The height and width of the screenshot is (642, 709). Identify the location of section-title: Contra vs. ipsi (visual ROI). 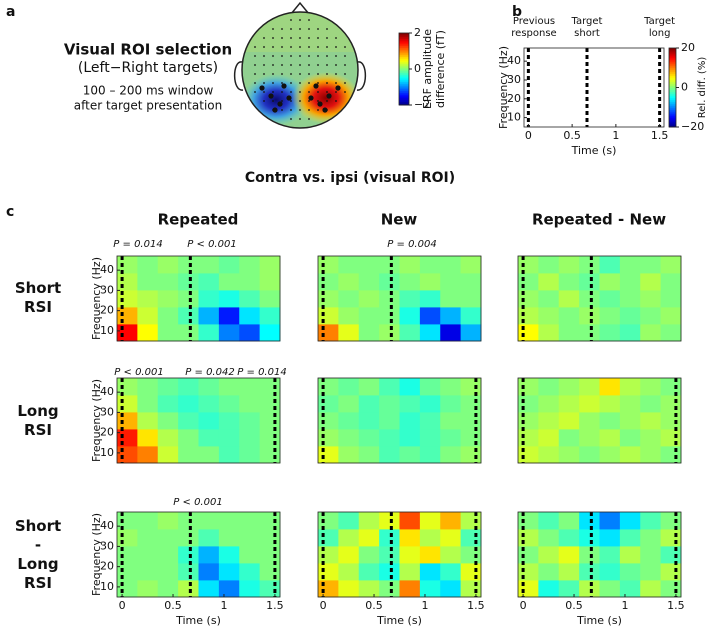
(350, 178).